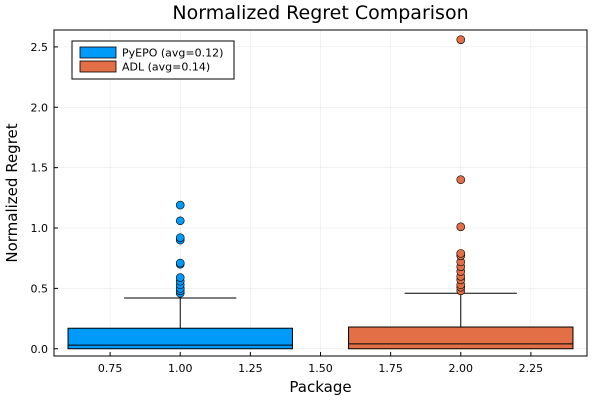 The image size is (600, 400). Describe the element at coordinates (172, 53) in the screenshot. I see `legend-label: PyEPO (avg=0.12)` at that location.